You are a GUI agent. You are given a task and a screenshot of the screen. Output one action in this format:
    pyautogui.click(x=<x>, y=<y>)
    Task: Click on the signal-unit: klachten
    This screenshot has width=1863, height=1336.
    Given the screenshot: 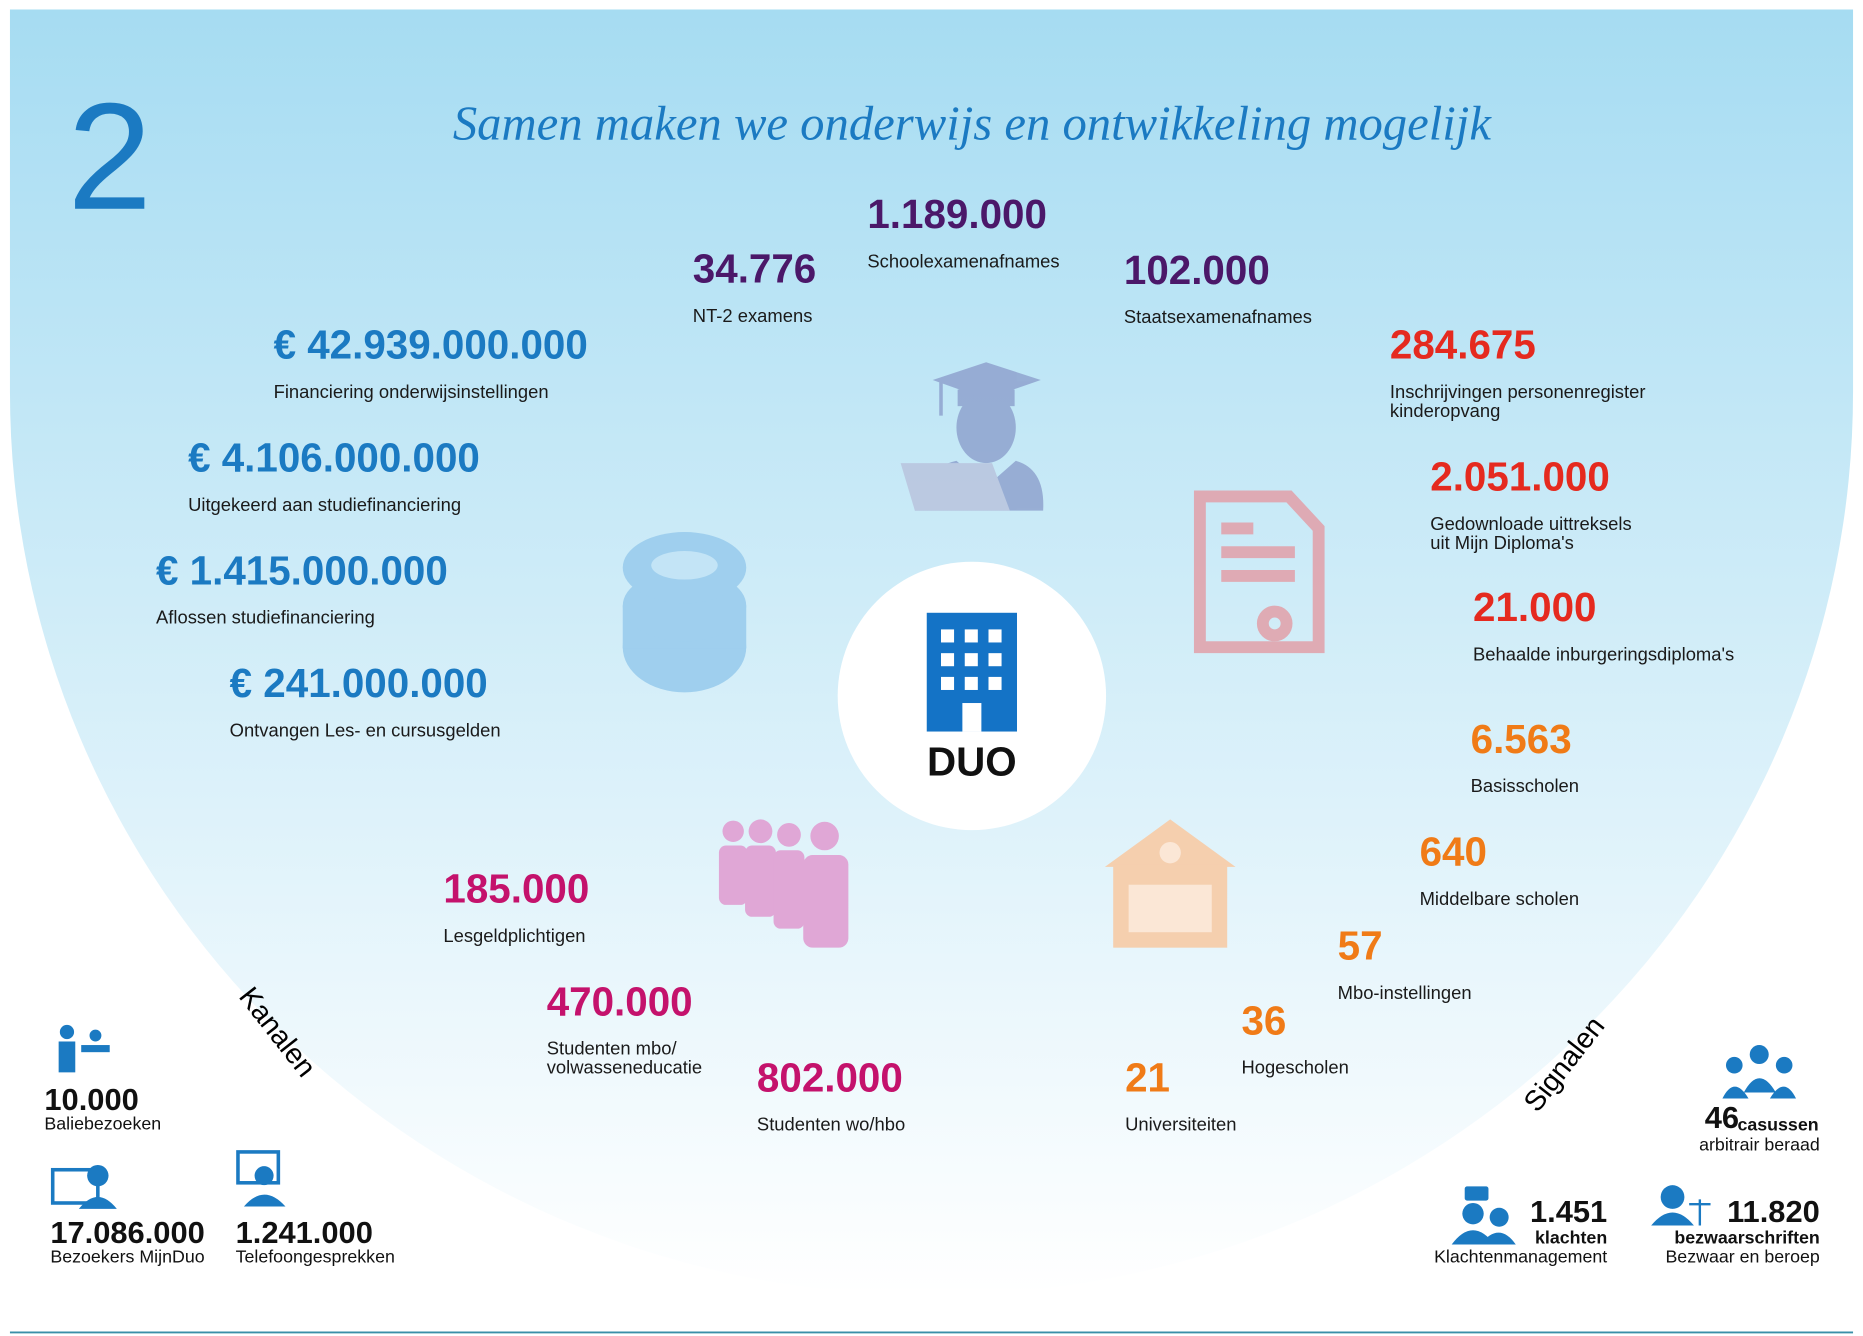 What is the action you would take?
    pyautogui.click(x=1571, y=1237)
    